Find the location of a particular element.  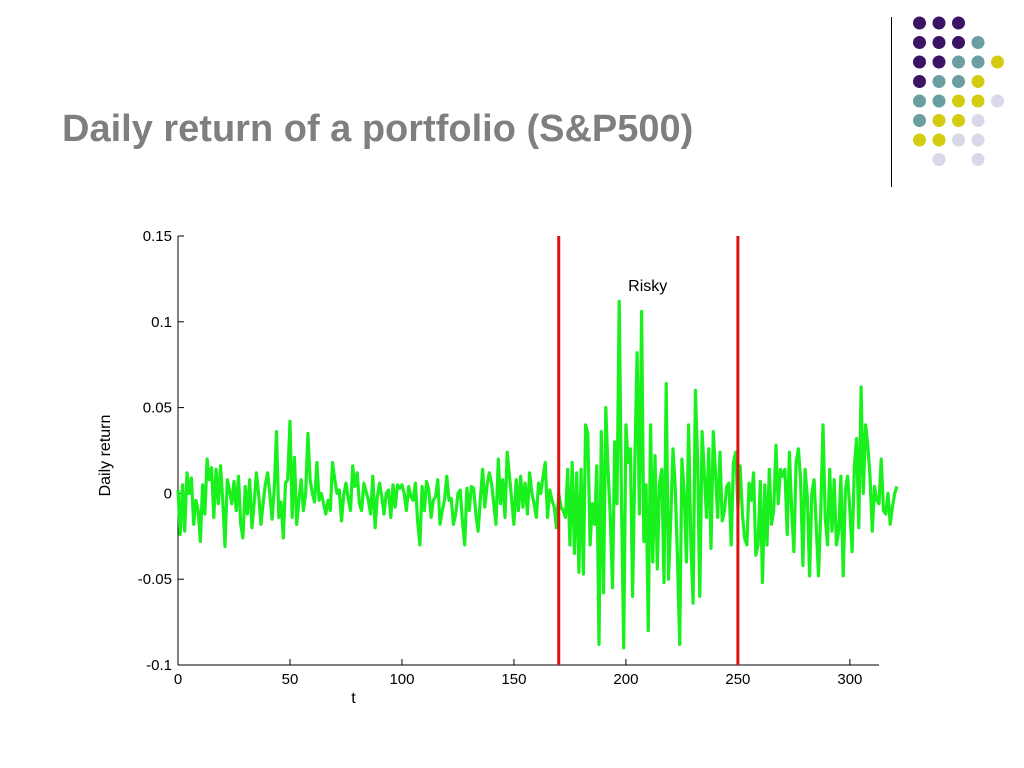

decorative-dot-grid is located at coordinates (958, 91).